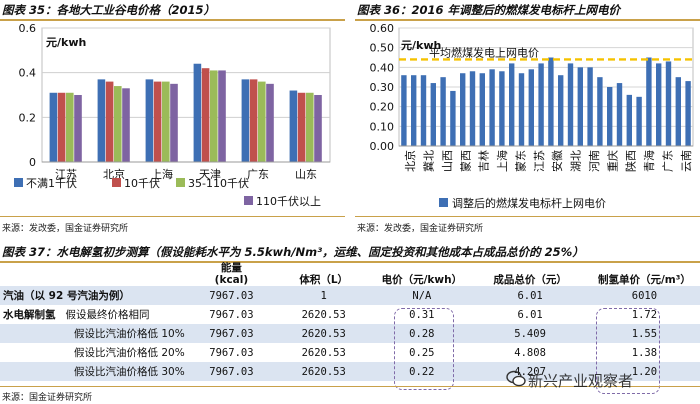 The image size is (700, 404). Describe the element at coordinates (527, 20) in the screenshot. I see `fig36-title-rule` at that location.